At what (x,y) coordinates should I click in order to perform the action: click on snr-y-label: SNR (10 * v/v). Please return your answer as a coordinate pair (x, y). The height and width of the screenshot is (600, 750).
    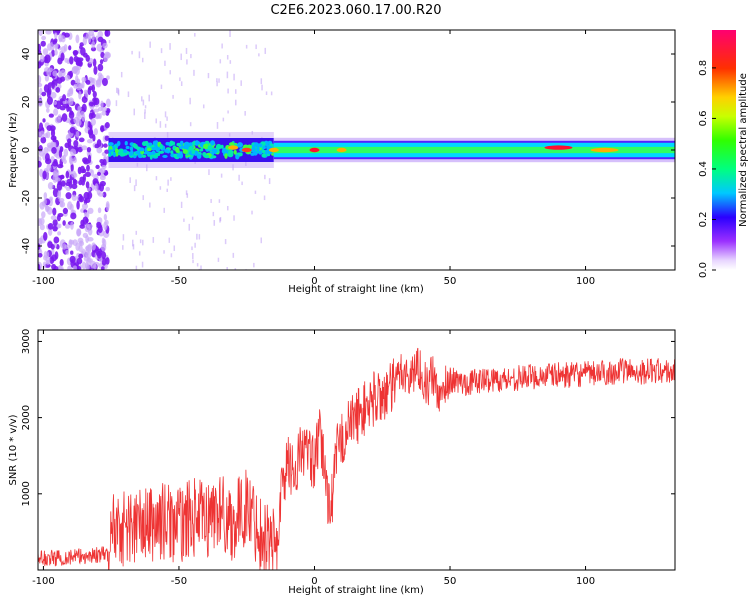
    Looking at the image, I should click on (13, 449).